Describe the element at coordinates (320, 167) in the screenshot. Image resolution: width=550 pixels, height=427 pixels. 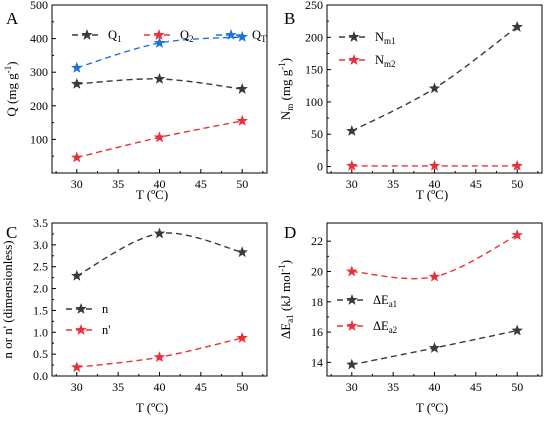
I see `y-tick-label: 0` at that location.